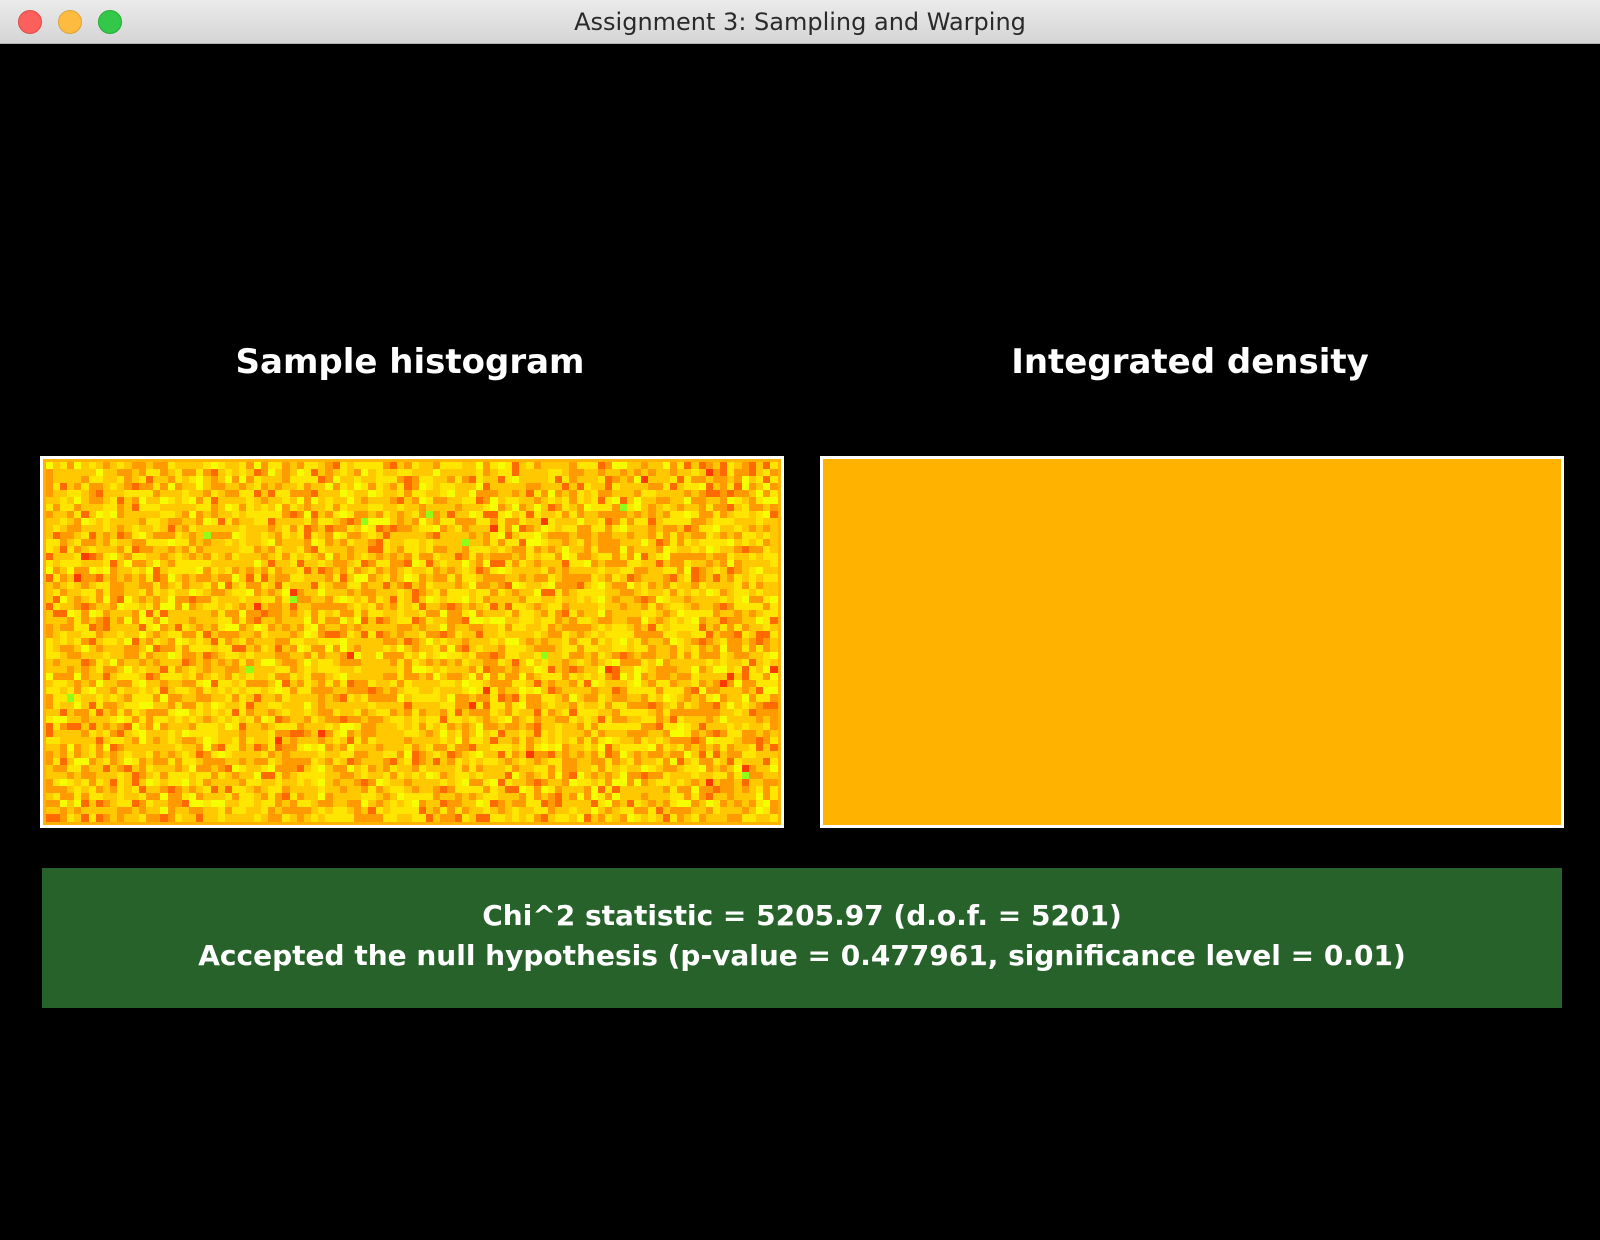 The width and height of the screenshot is (1600, 1240). I want to click on integrated-density-title: Integrated density, so click(1190, 362).